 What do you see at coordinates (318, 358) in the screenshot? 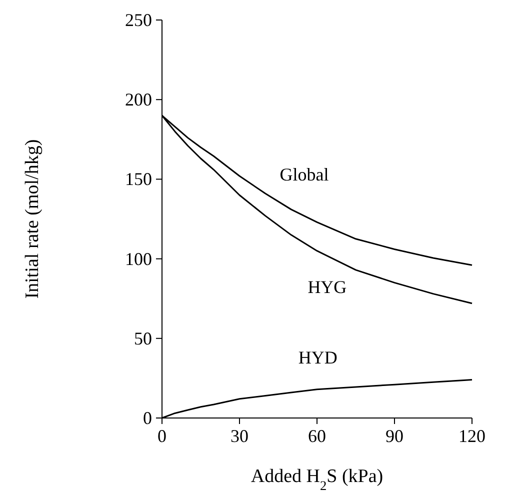
I see `series-label: HYD` at bounding box center [318, 358].